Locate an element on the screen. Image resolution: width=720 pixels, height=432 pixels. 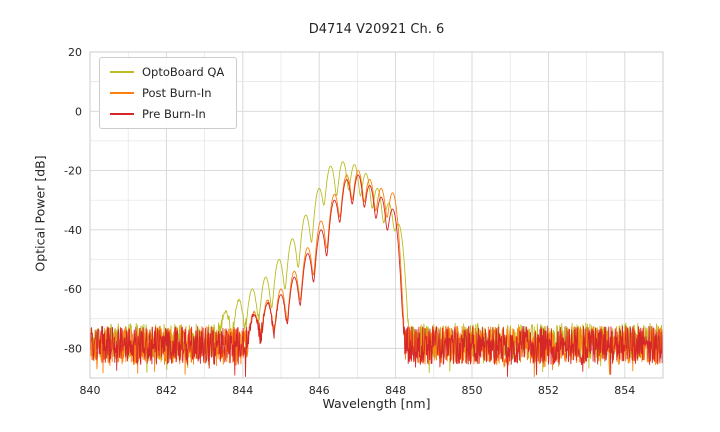
legend-item-pre-burn-in: Pre Burn-In is located at coordinates (167, 114).